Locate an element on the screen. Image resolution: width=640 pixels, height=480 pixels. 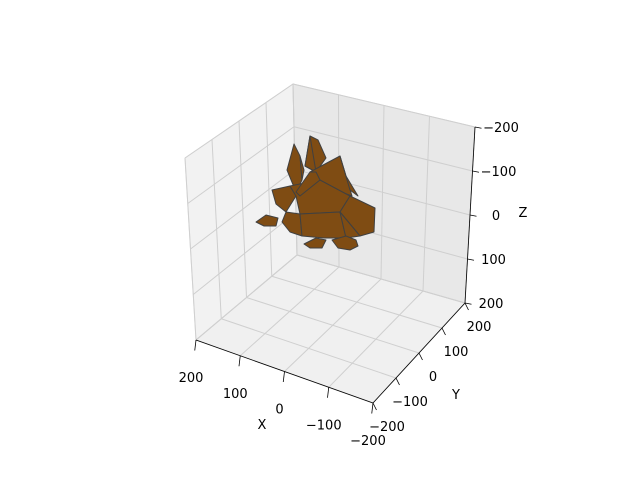
z-tick-label: 200 is located at coordinates (491, 304).